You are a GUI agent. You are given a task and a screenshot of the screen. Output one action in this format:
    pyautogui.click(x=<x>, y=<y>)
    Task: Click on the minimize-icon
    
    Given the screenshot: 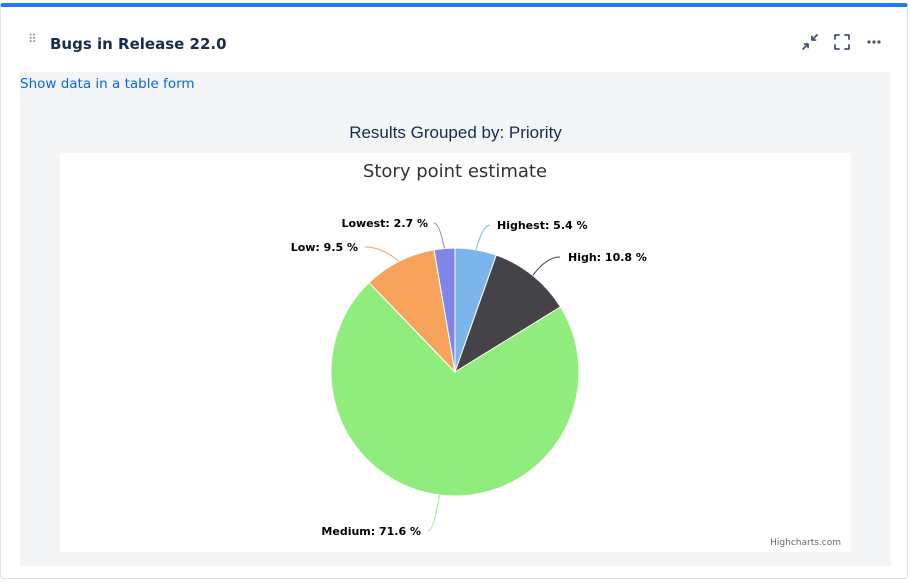 What is the action you would take?
    pyautogui.click(x=810, y=42)
    